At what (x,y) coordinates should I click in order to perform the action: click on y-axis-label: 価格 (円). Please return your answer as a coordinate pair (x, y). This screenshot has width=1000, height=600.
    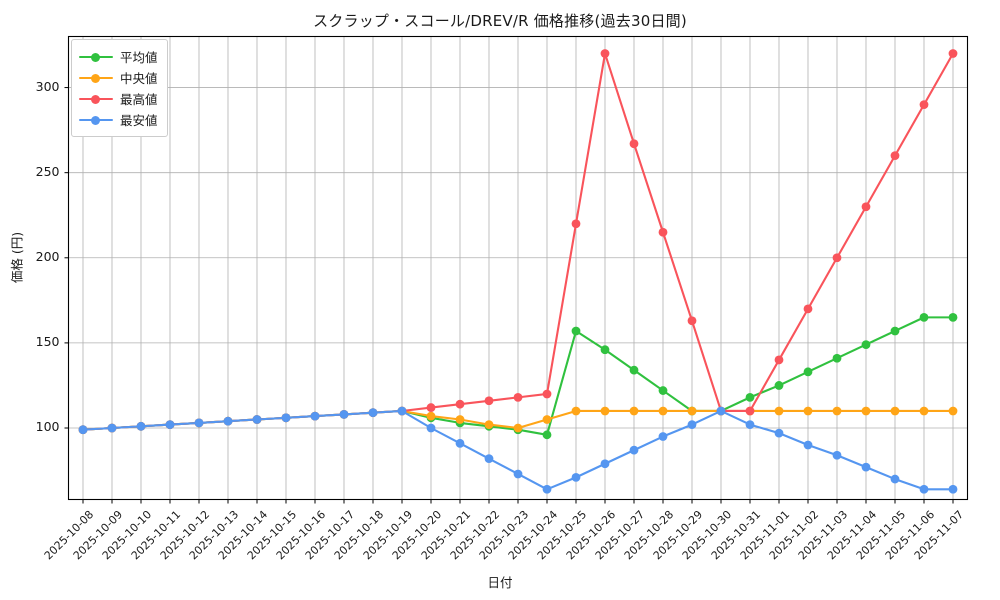
    Looking at the image, I should click on (17, 257).